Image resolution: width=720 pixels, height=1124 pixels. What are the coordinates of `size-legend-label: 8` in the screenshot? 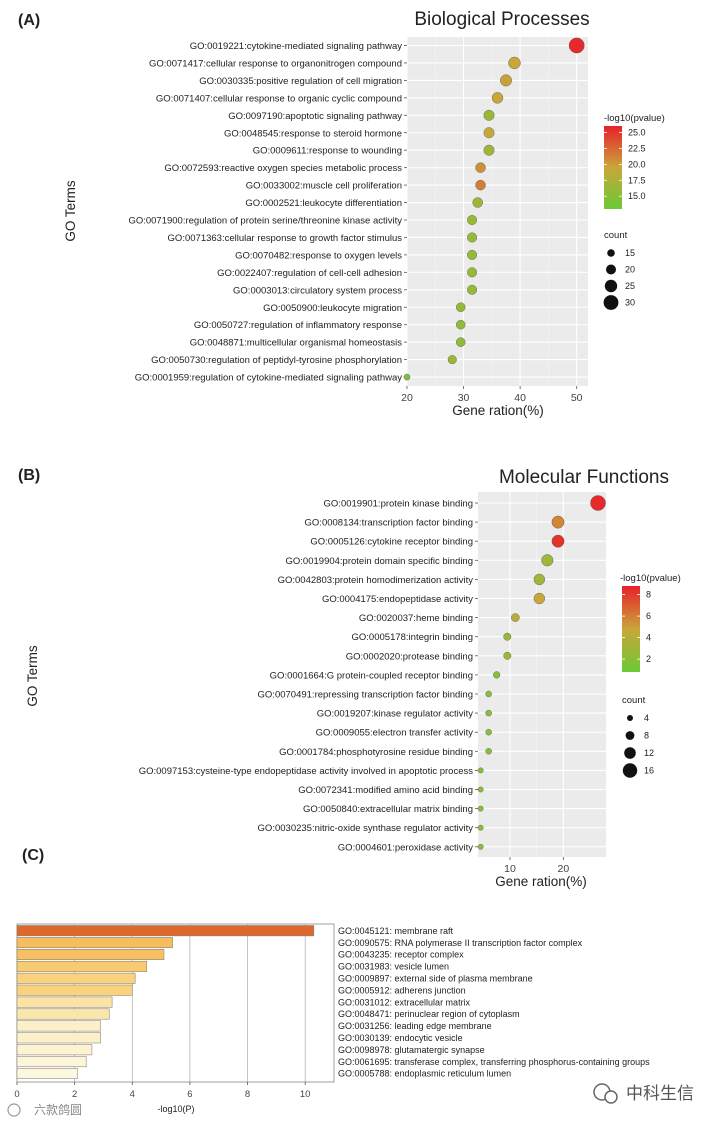 It's located at (646, 736).